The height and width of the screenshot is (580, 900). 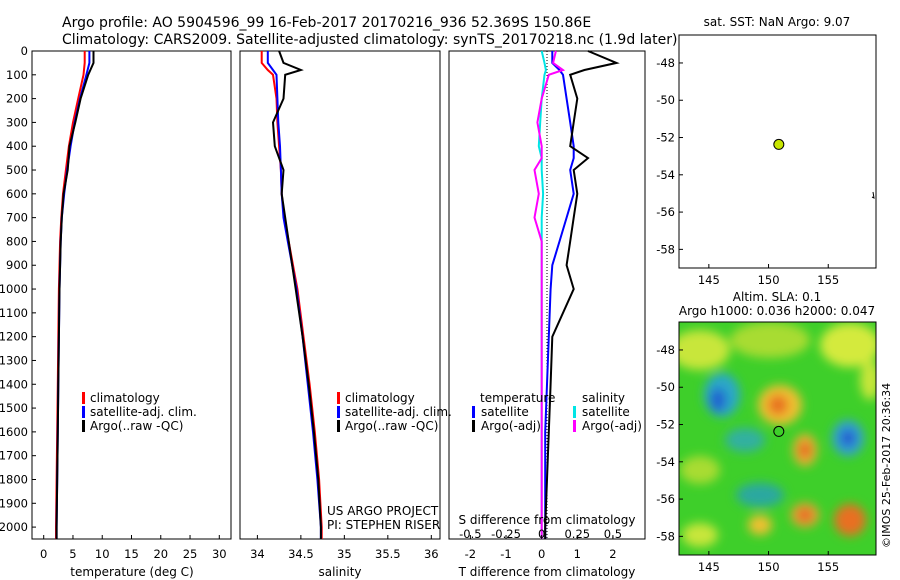 I want to click on depth-tick-label: 1100, so click(x=14, y=313).